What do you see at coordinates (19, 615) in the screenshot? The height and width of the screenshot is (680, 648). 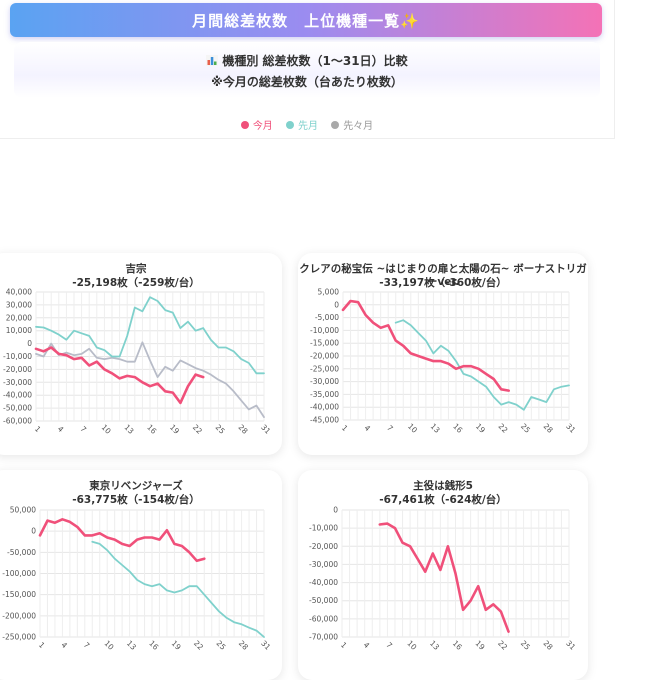 I see `y-tick-label: -200,000` at bounding box center [19, 615].